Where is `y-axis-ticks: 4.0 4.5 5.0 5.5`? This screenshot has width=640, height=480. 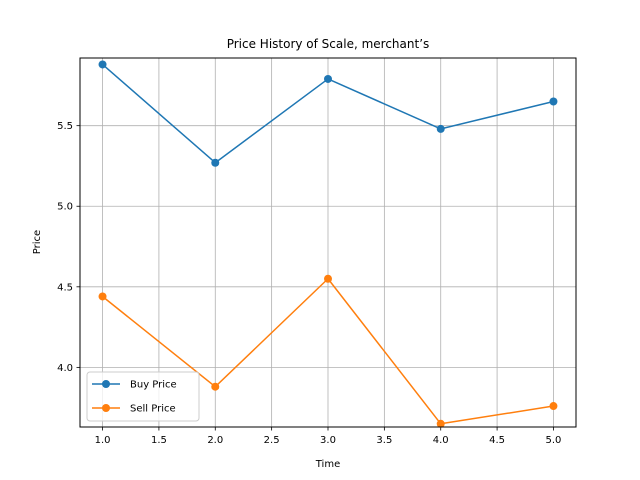 y-axis-ticks: 4.0 4.5 5.0 5.5 is located at coordinates (68, 247).